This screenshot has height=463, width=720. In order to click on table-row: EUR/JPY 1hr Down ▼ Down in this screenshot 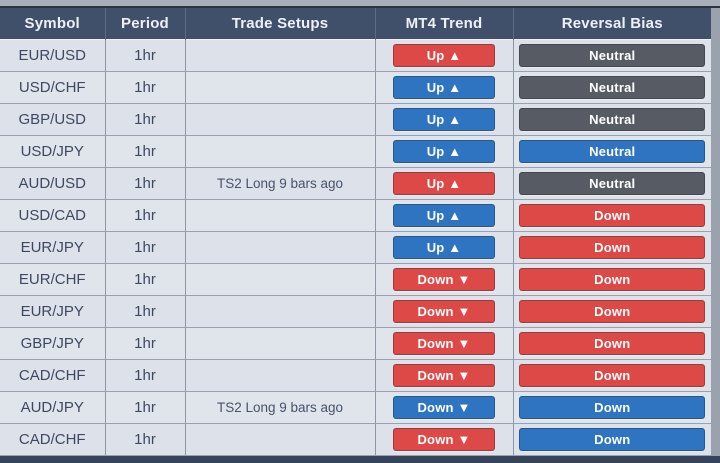, I will do `click(355, 311)`.